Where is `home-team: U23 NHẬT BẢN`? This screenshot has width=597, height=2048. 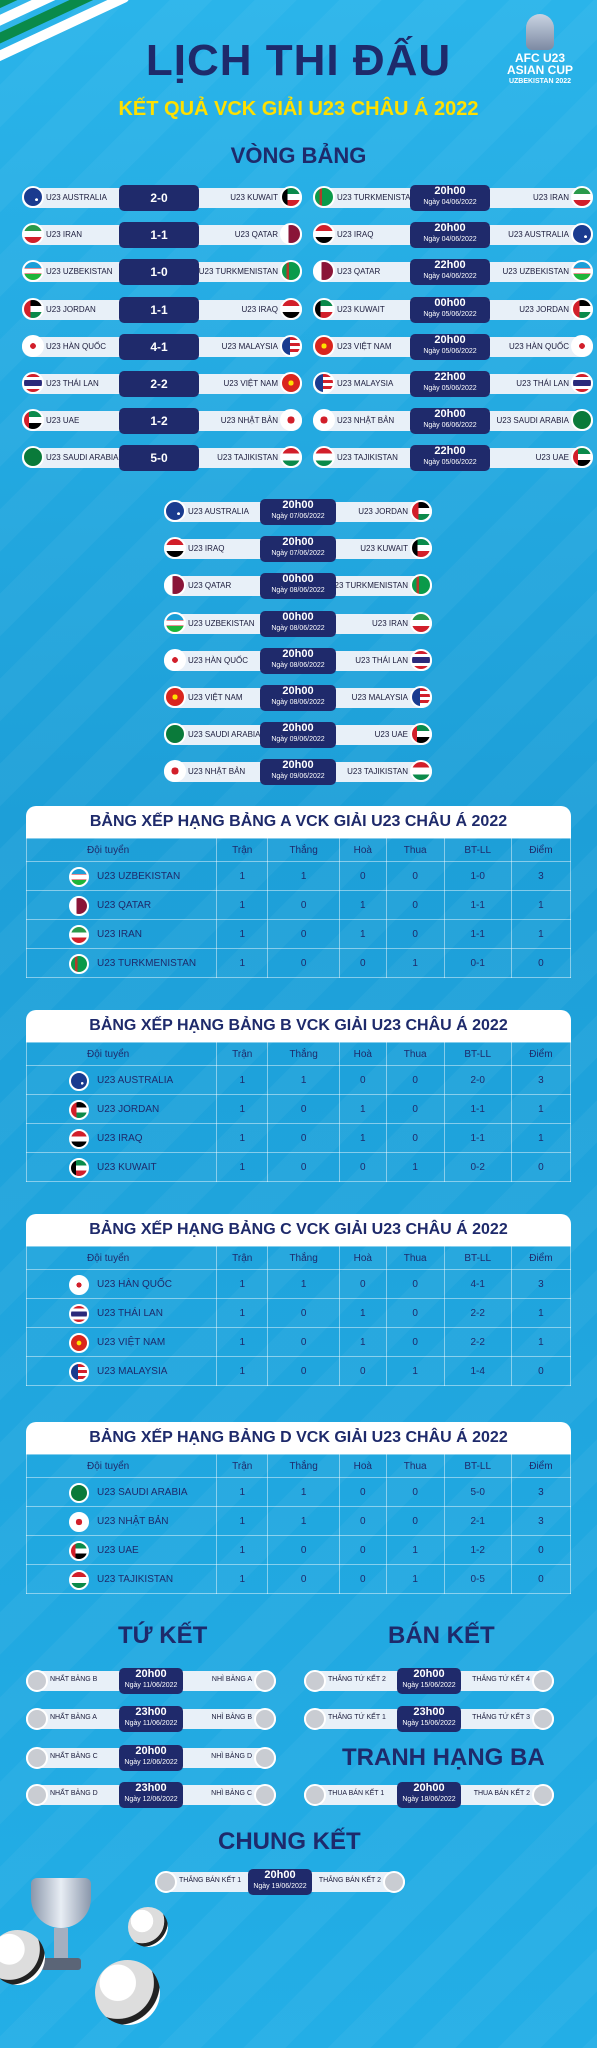
home-team: U23 NHẬT BẢN is located at coordinates (217, 772).